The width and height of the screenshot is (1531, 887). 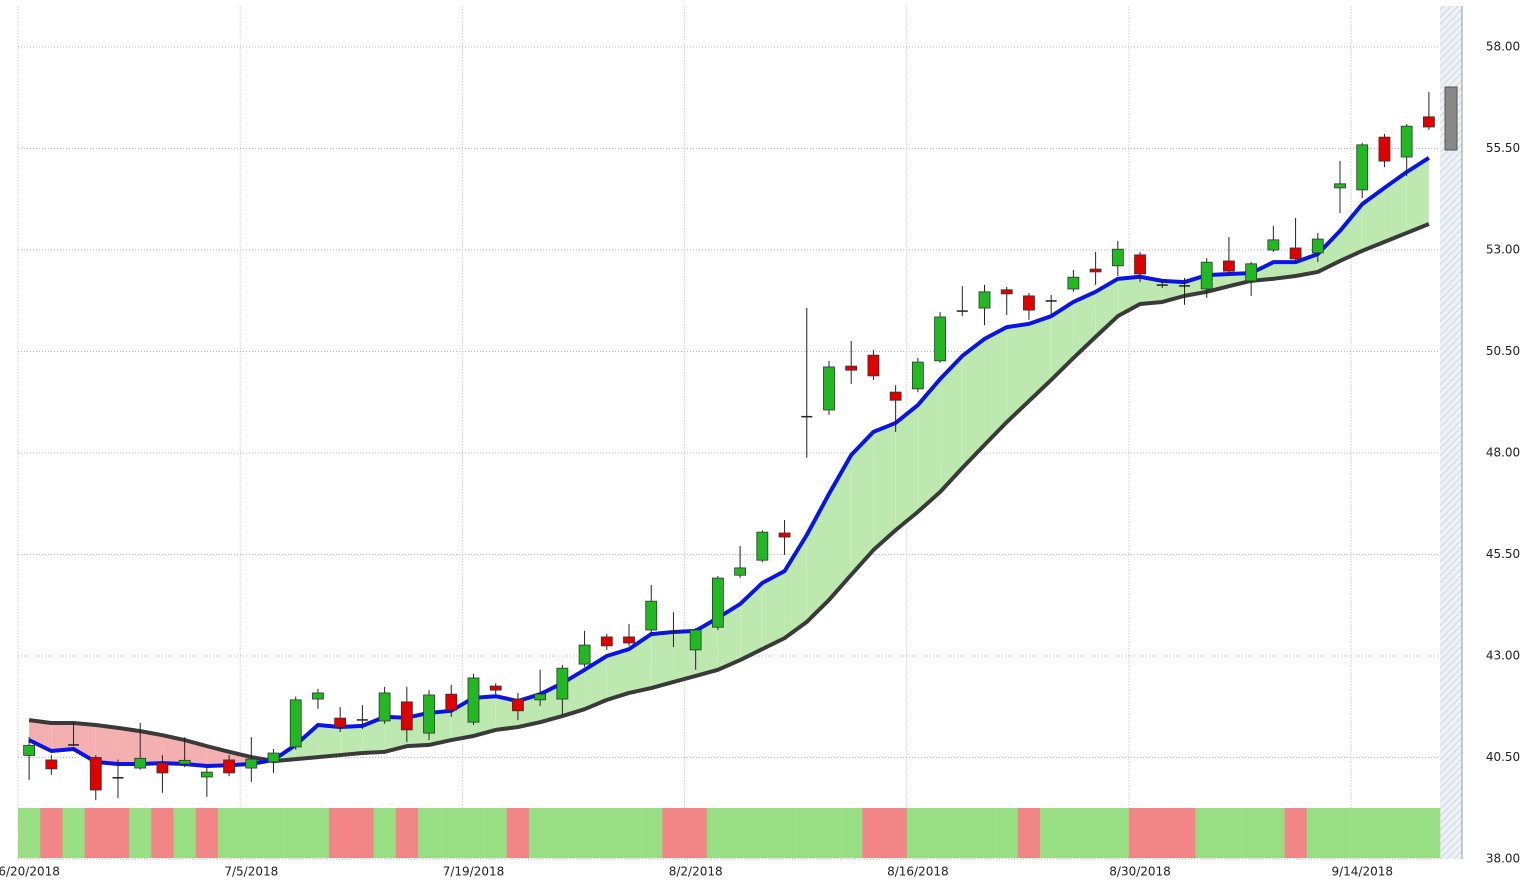 I want to click on y-tick-label: 55.50, so click(x=1503, y=148).